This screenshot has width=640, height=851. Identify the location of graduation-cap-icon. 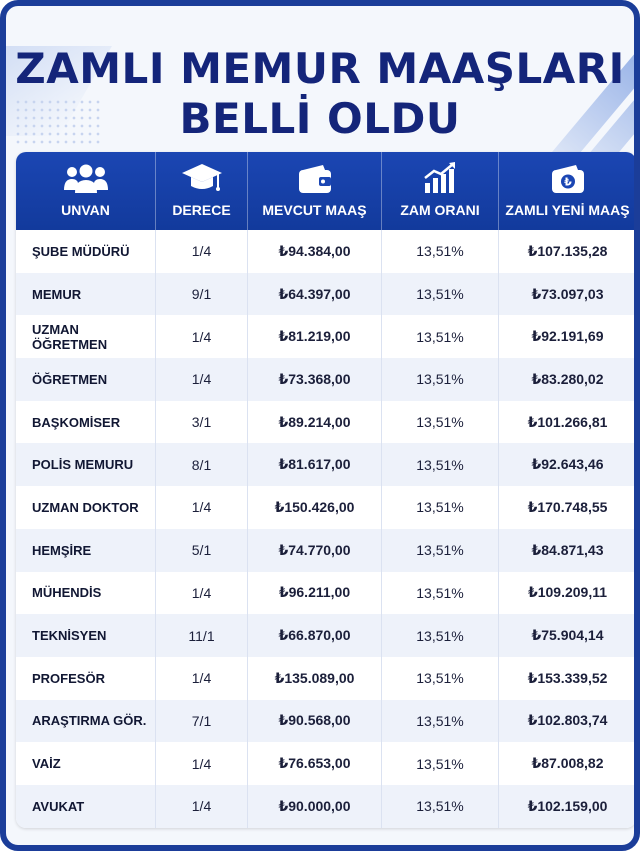
(202, 177).